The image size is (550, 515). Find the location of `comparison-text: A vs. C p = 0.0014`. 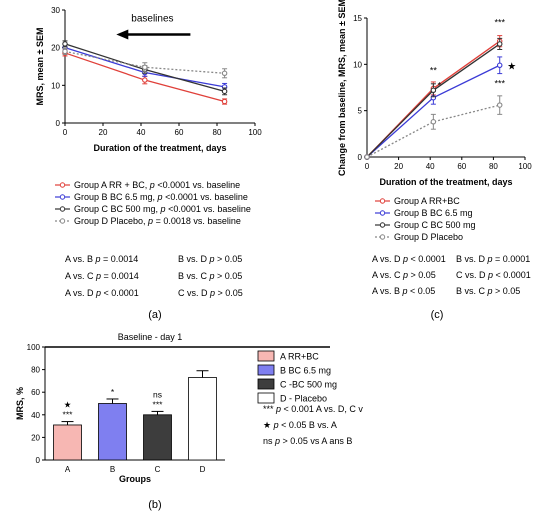

comparison-text: A vs. C p = 0.0014 is located at coordinates (102, 276).